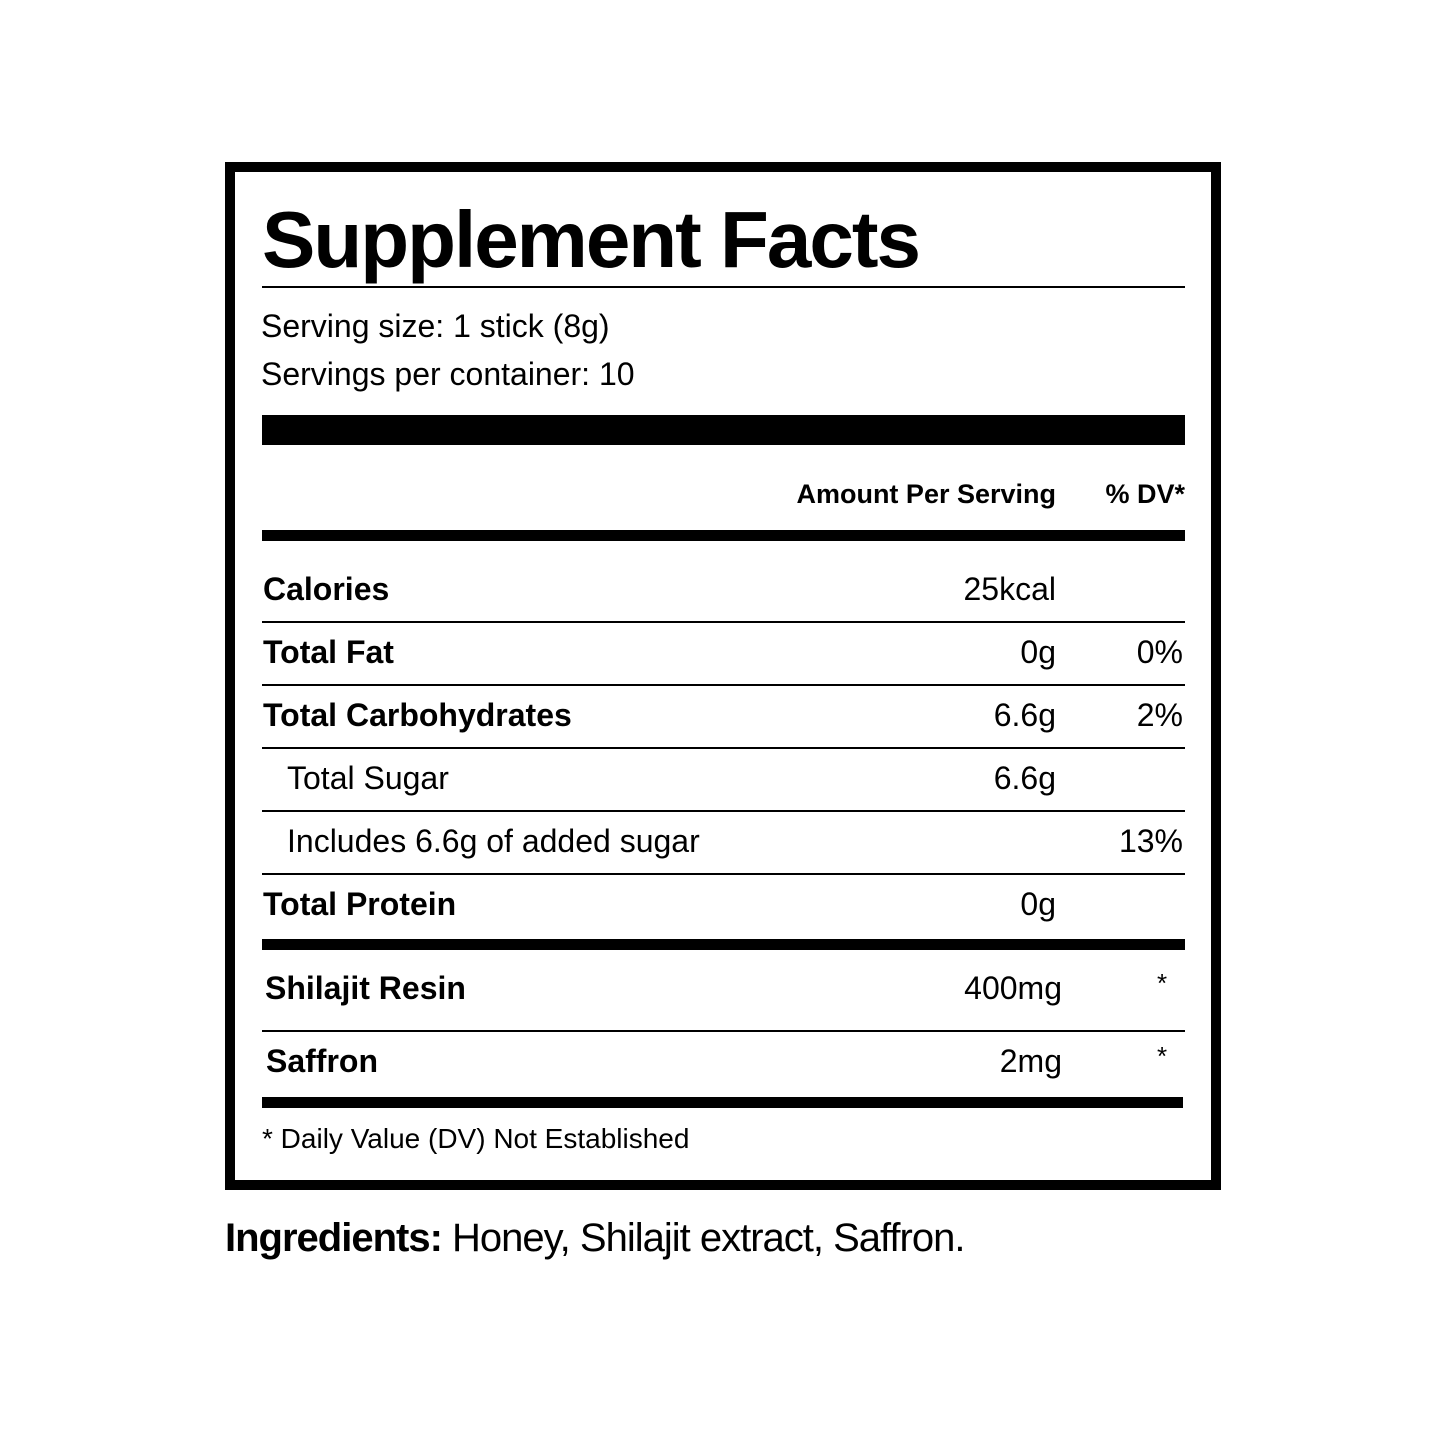 This screenshot has height=1445, width=1445. I want to click on row-amount-total-protein: 0g, so click(1038, 904).